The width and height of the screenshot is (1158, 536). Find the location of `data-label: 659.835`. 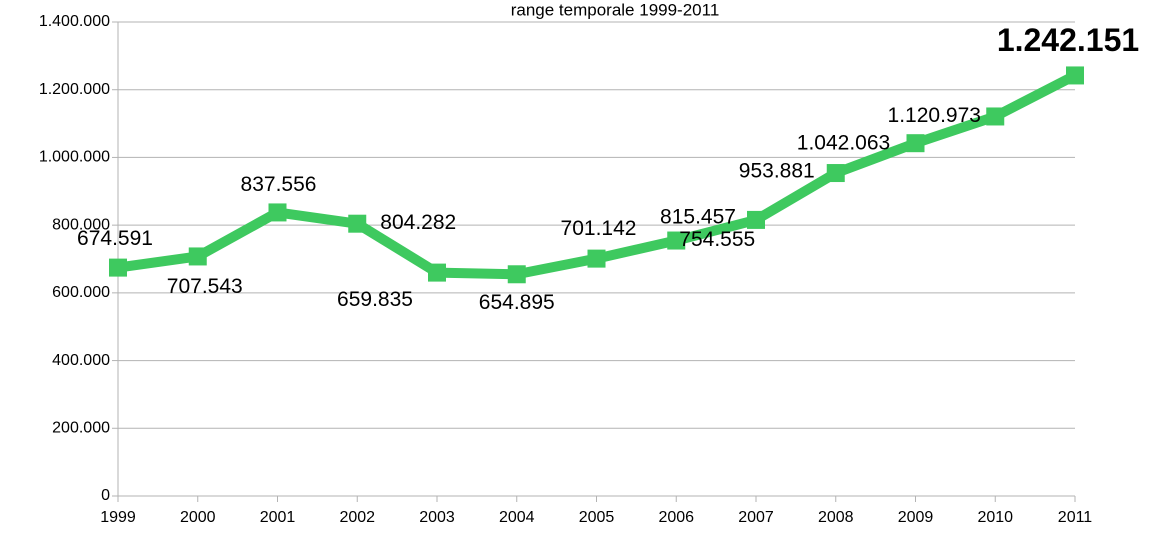

data-label: 659.835 is located at coordinates (375, 299).